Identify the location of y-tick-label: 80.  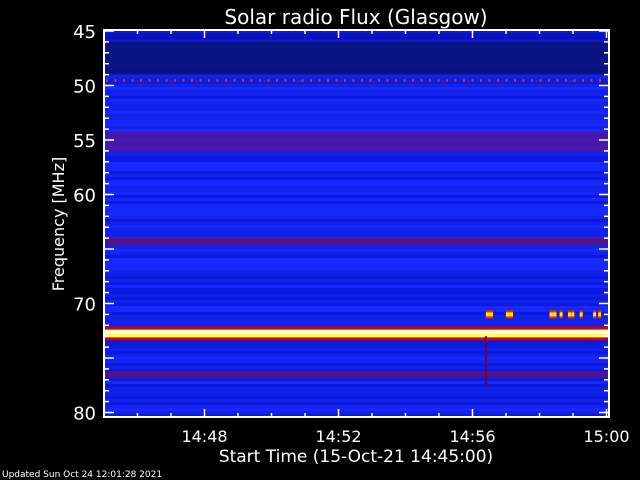
(84, 414).